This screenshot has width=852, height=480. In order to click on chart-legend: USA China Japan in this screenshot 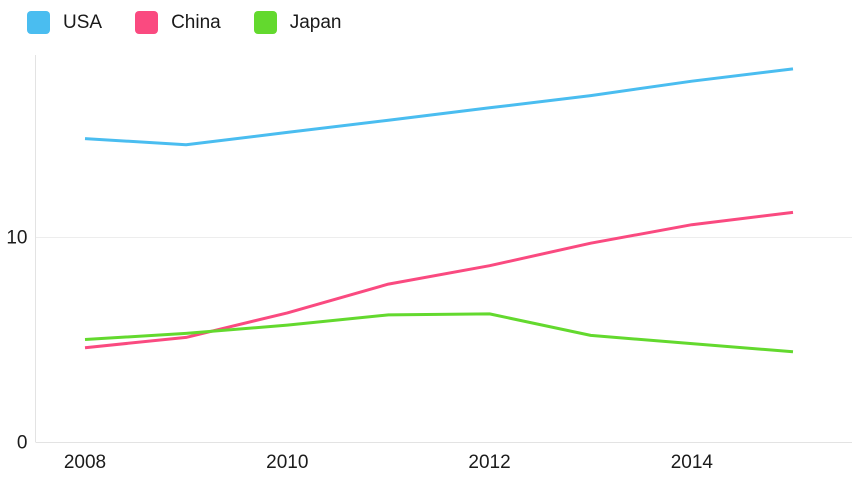, I will do `click(201, 22)`.